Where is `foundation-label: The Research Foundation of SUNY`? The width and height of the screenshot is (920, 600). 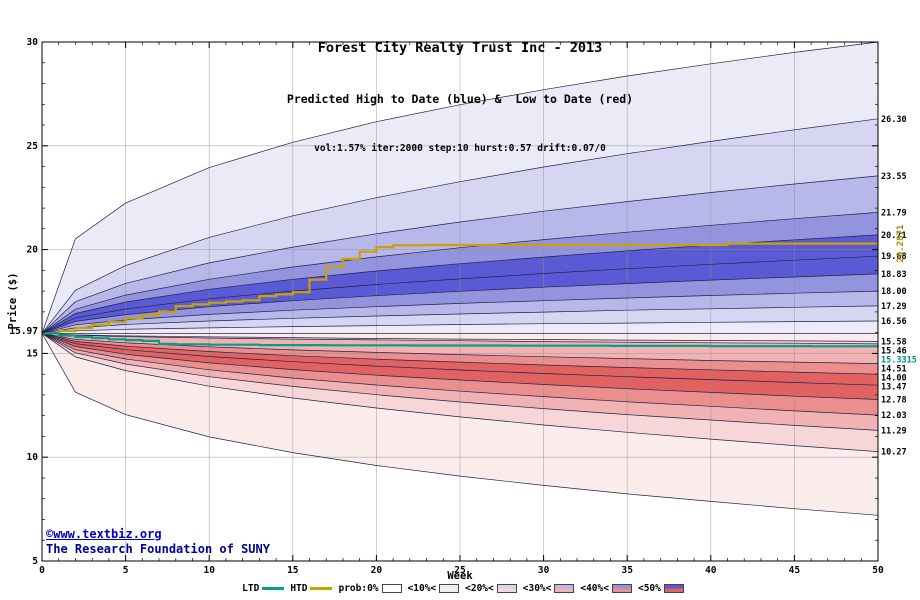 foundation-label: The Research Foundation of SUNY is located at coordinates (158, 549).